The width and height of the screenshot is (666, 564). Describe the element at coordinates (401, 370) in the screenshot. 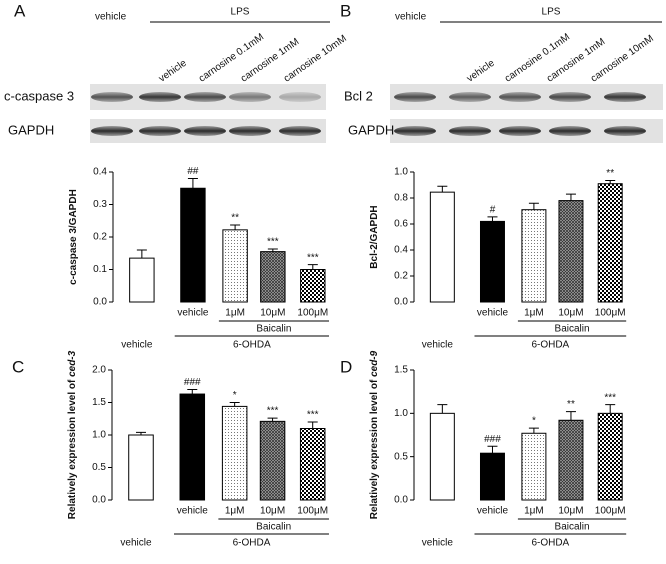

I see `y-tick-label: 1.5` at that location.